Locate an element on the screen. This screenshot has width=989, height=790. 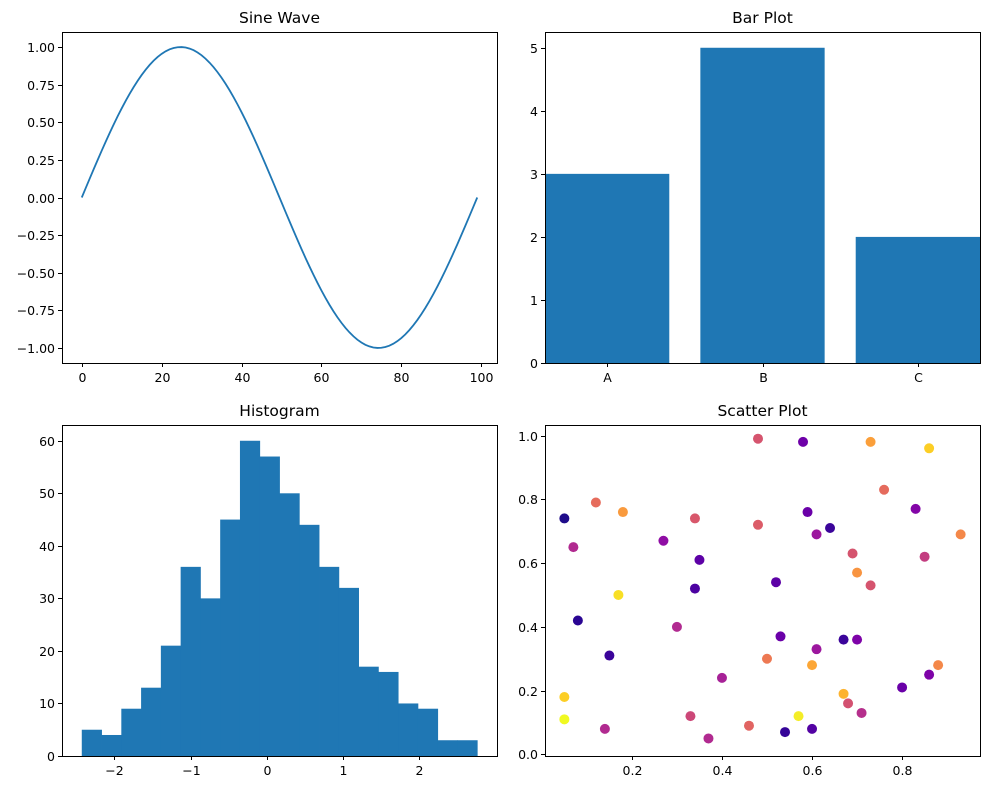
bar-plot-title: Bar Plot is located at coordinates (762, 18).